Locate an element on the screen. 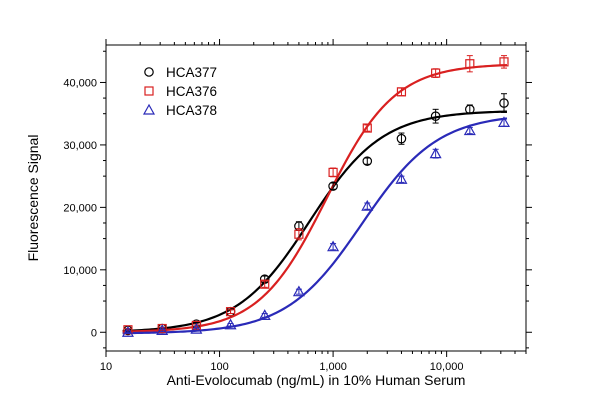 The width and height of the screenshot is (600, 412). y-tick-label: 0 is located at coordinates (94, 333).